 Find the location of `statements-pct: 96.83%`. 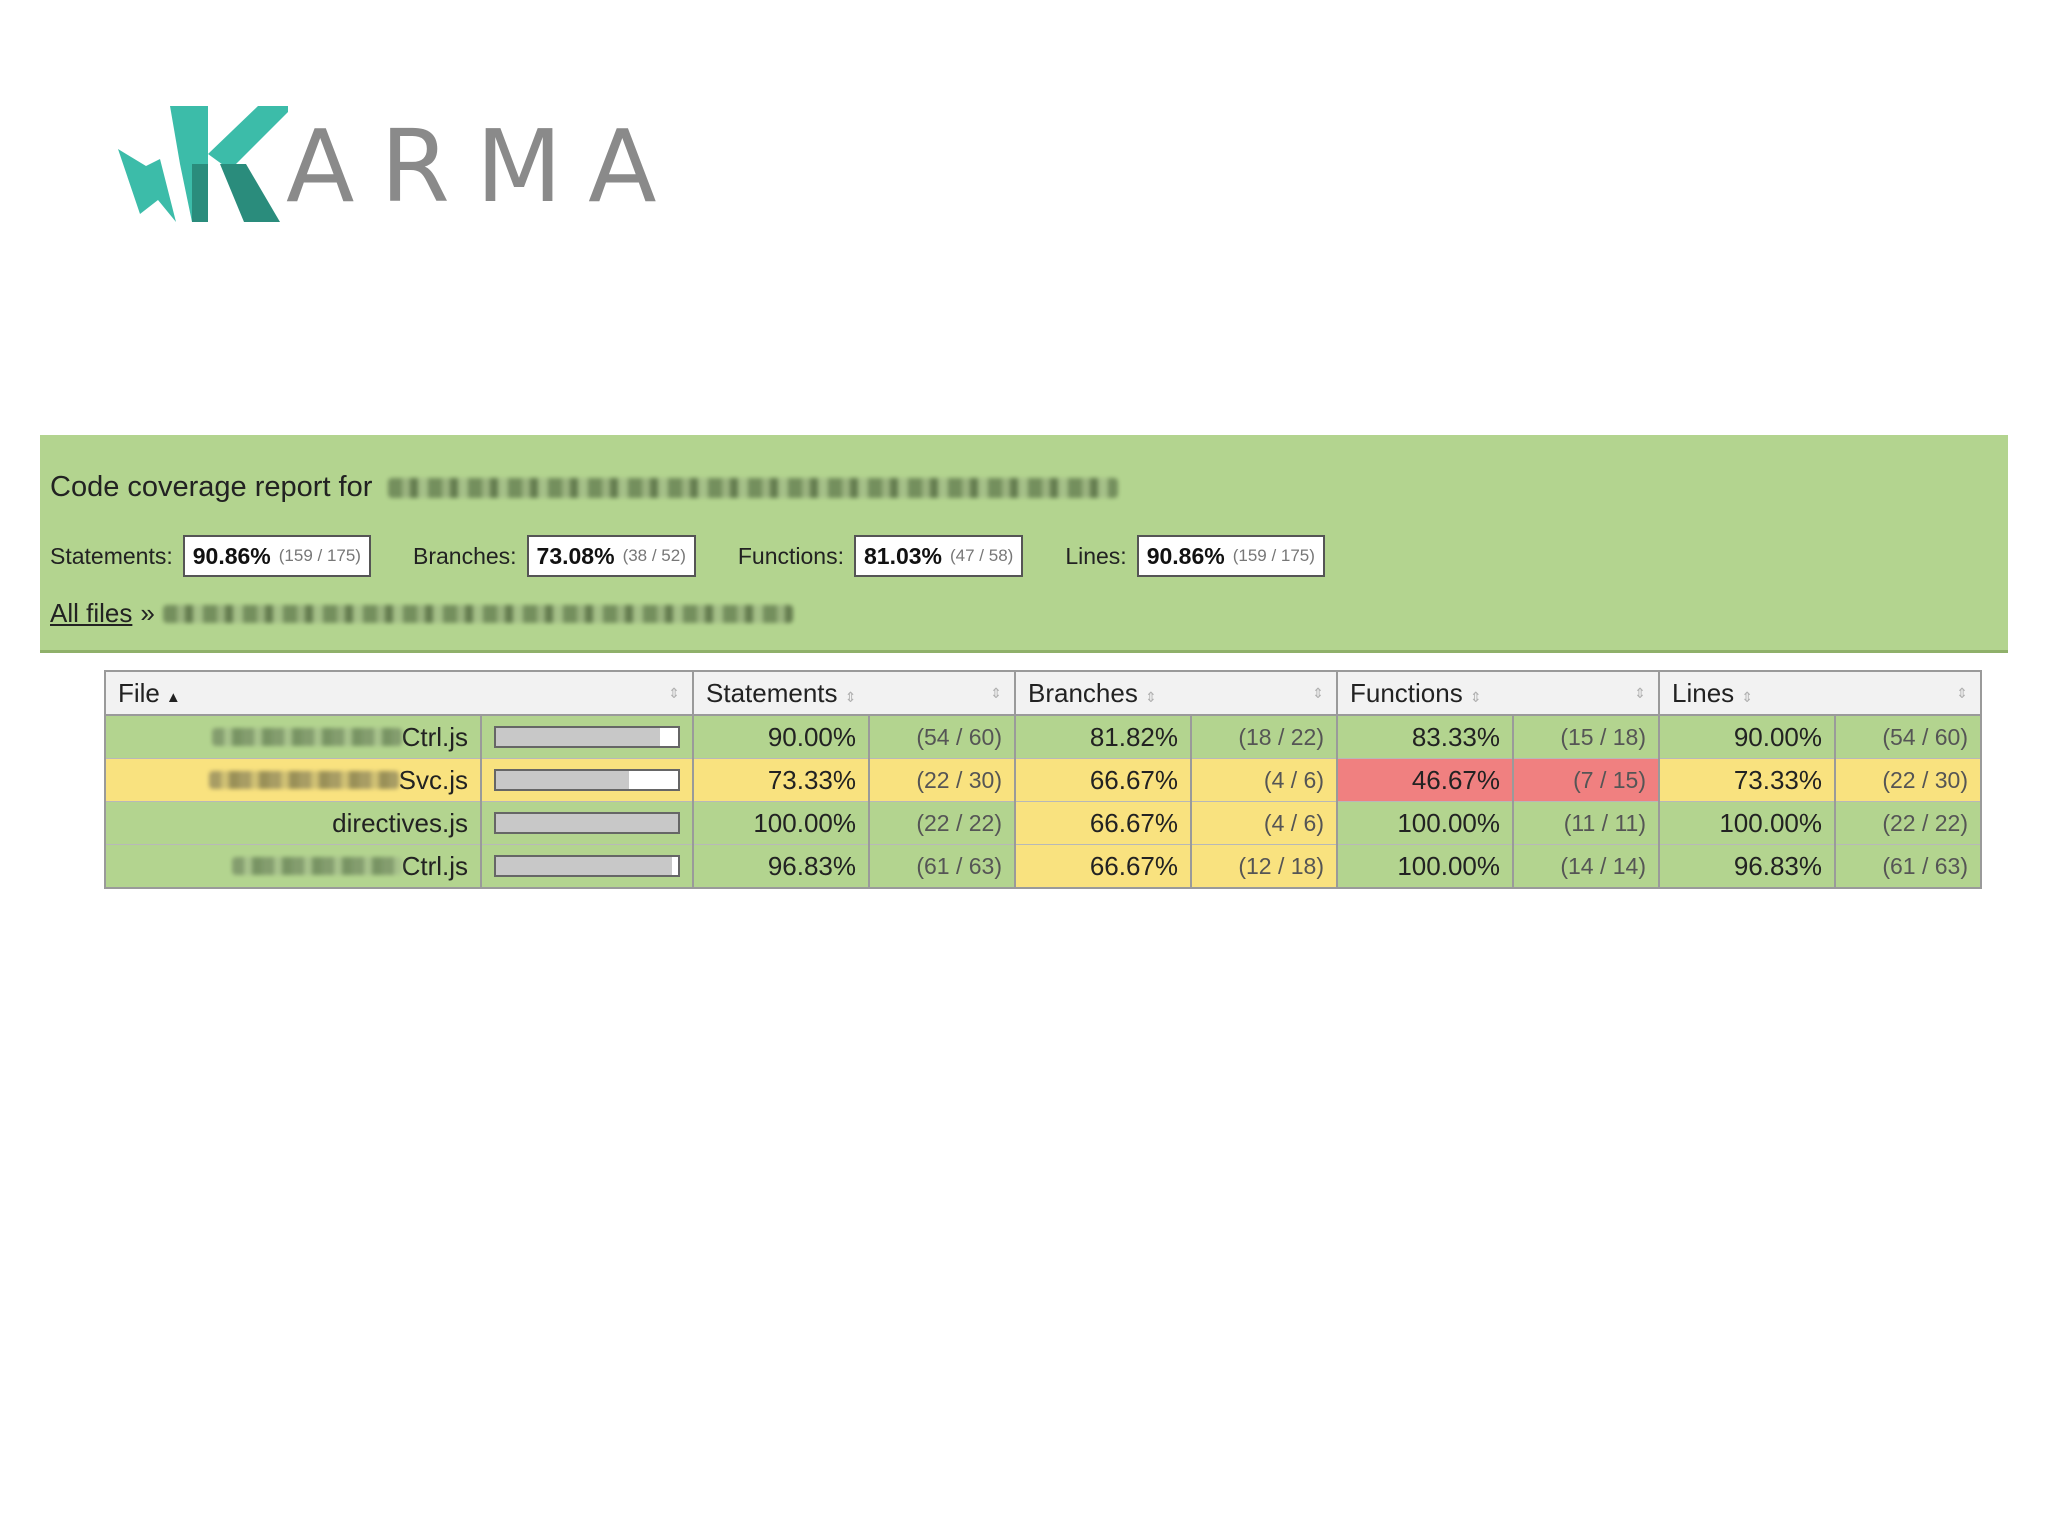

statements-pct: 96.83% is located at coordinates (781, 866).